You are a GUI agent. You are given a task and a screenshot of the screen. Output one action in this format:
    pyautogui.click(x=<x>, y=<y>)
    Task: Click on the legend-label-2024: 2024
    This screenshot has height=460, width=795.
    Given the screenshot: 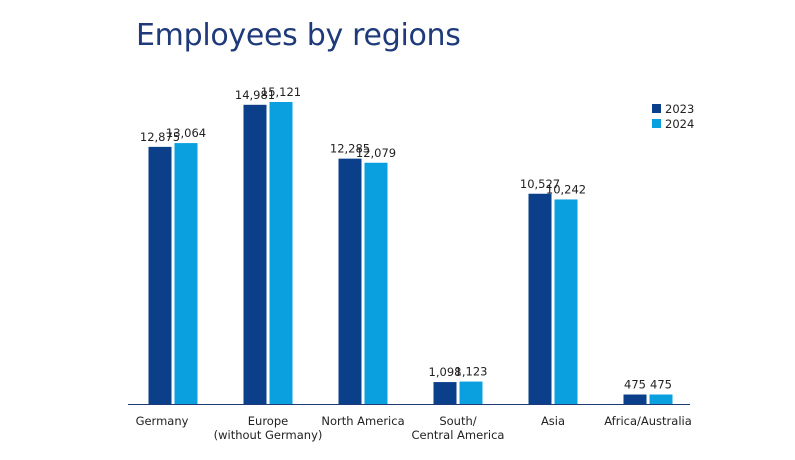 What is the action you would take?
    pyautogui.click(x=679, y=124)
    